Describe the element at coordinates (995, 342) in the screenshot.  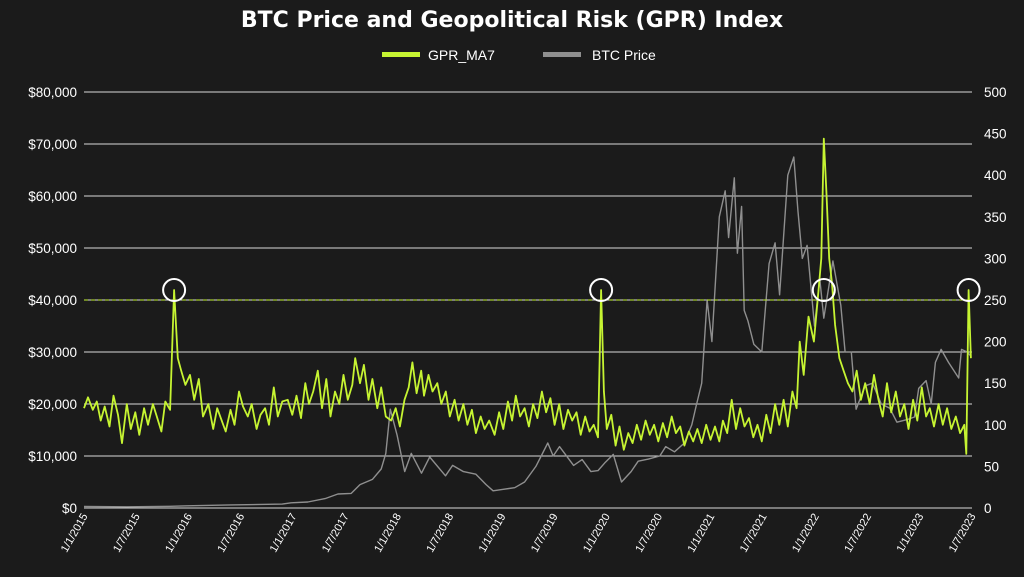
I see `right-axis-tick-label: 200` at that location.